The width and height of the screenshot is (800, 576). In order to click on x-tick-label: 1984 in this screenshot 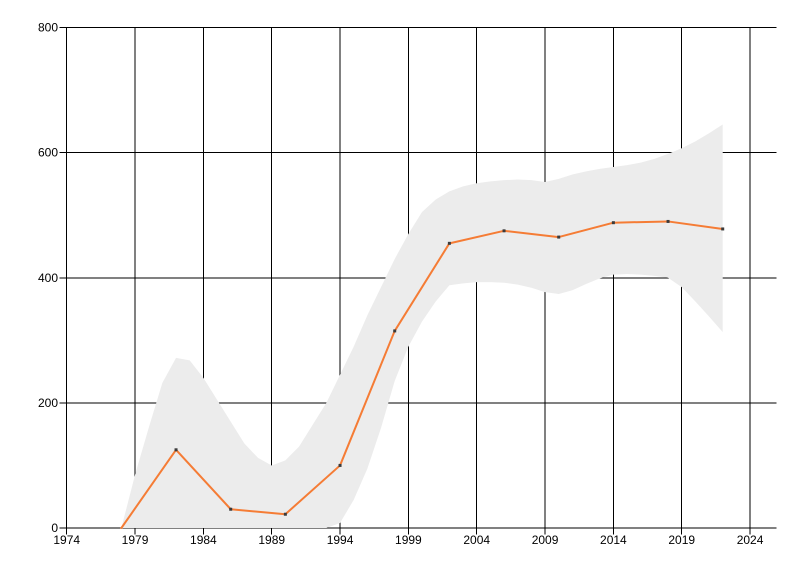, I will do `click(203, 540)`.